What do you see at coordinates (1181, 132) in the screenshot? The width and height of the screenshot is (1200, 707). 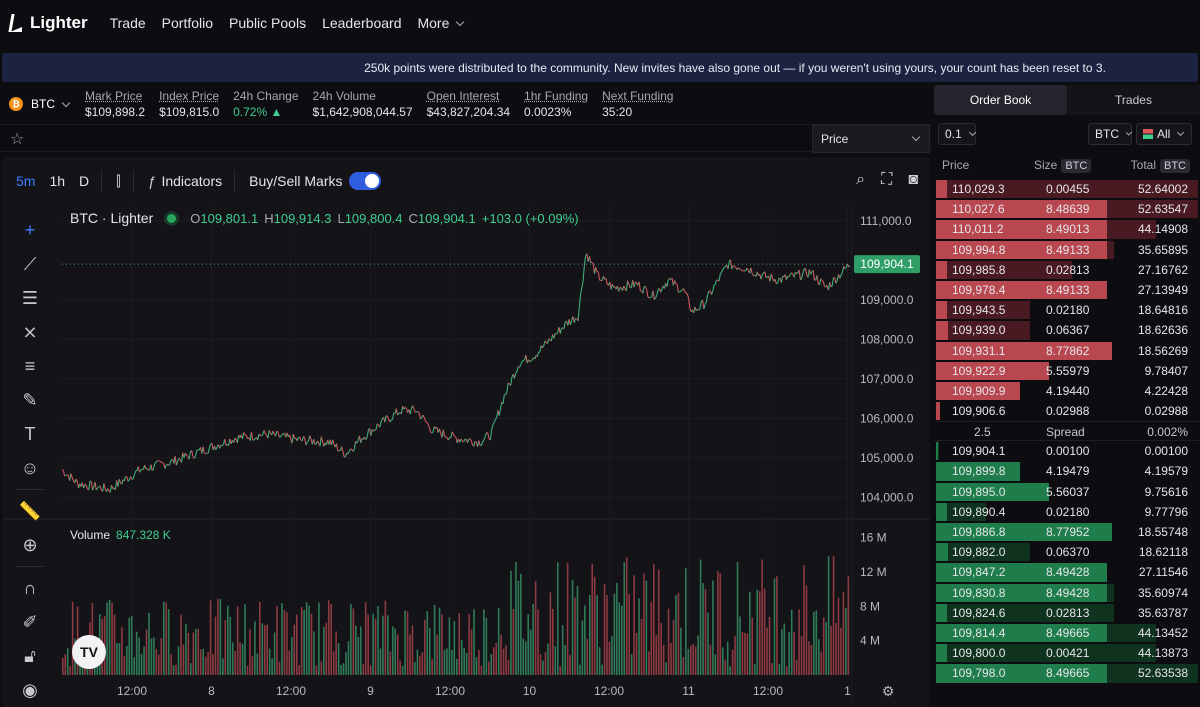 I see `chevron-down-icon` at bounding box center [1181, 132].